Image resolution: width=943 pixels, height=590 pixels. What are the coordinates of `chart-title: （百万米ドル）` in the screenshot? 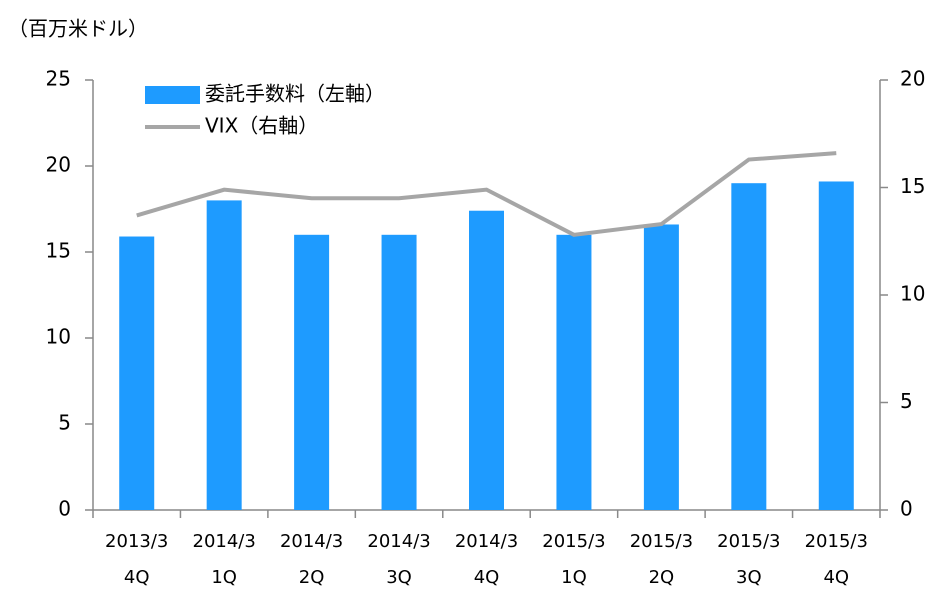 It's located at (78, 29).